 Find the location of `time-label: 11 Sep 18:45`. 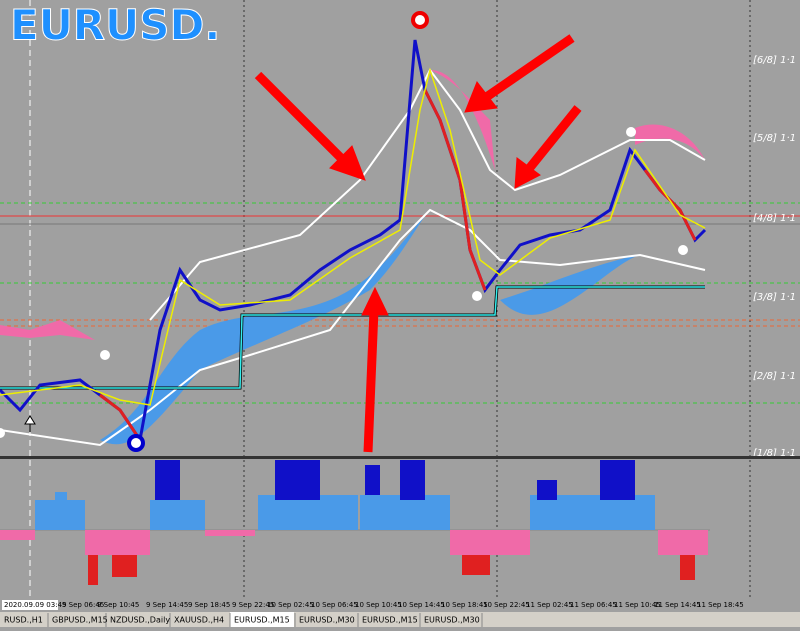

time-label: 11 Sep 18:45 is located at coordinates (720, 605).